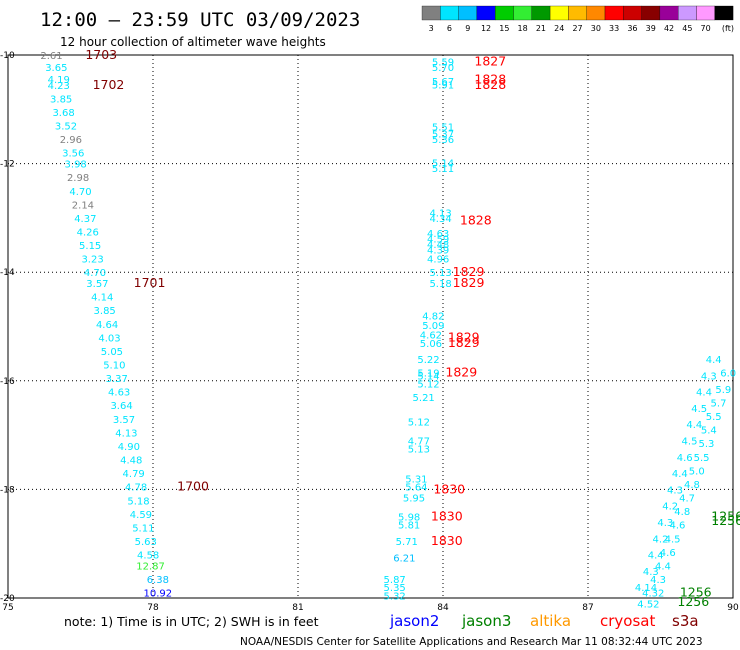 This screenshot has width=740, height=650. I want to click on swh-value: 5.4, so click(709, 431).